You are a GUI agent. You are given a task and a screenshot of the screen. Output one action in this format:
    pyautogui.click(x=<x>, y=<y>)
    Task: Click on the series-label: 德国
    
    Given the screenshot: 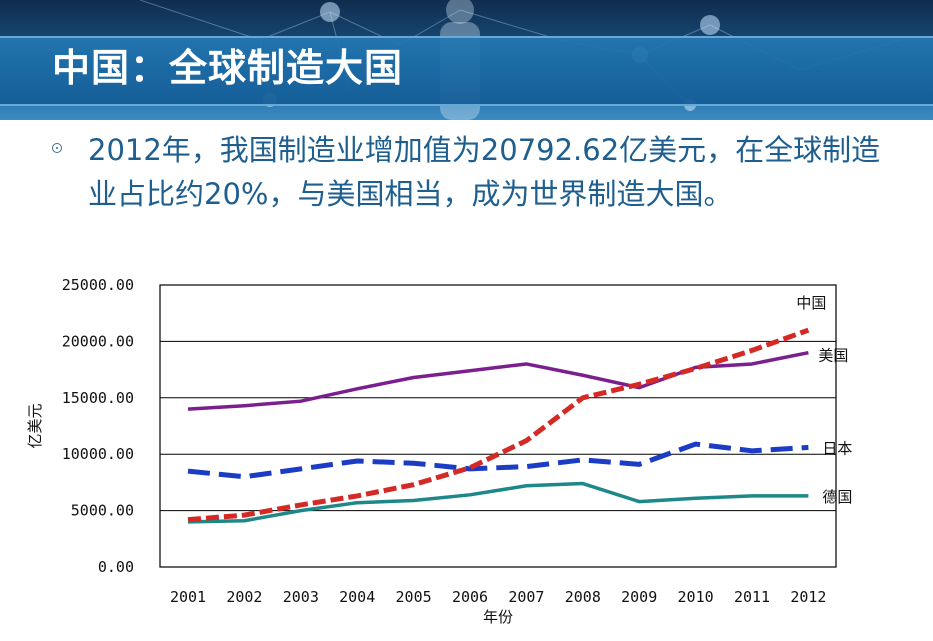 What is the action you would take?
    pyautogui.click(x=837, y=497)
    